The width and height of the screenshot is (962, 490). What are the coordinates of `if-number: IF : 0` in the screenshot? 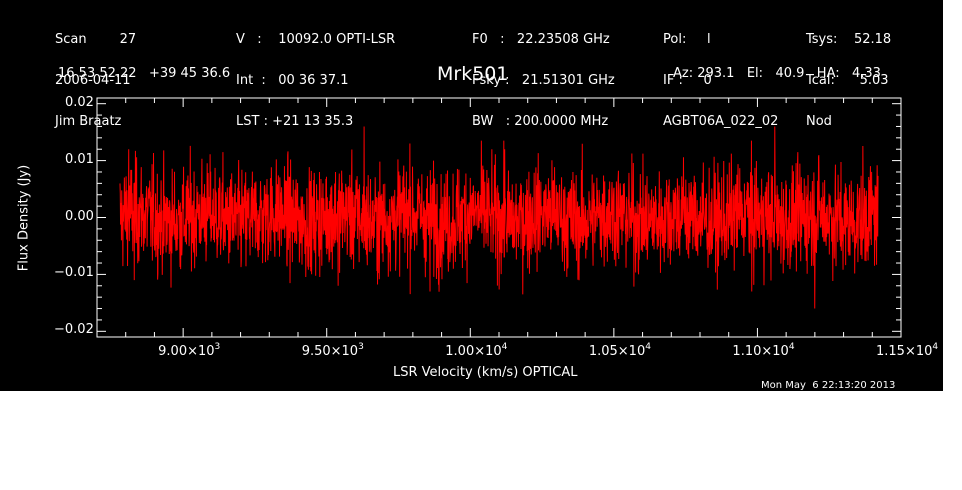 It's located at (687, 80).